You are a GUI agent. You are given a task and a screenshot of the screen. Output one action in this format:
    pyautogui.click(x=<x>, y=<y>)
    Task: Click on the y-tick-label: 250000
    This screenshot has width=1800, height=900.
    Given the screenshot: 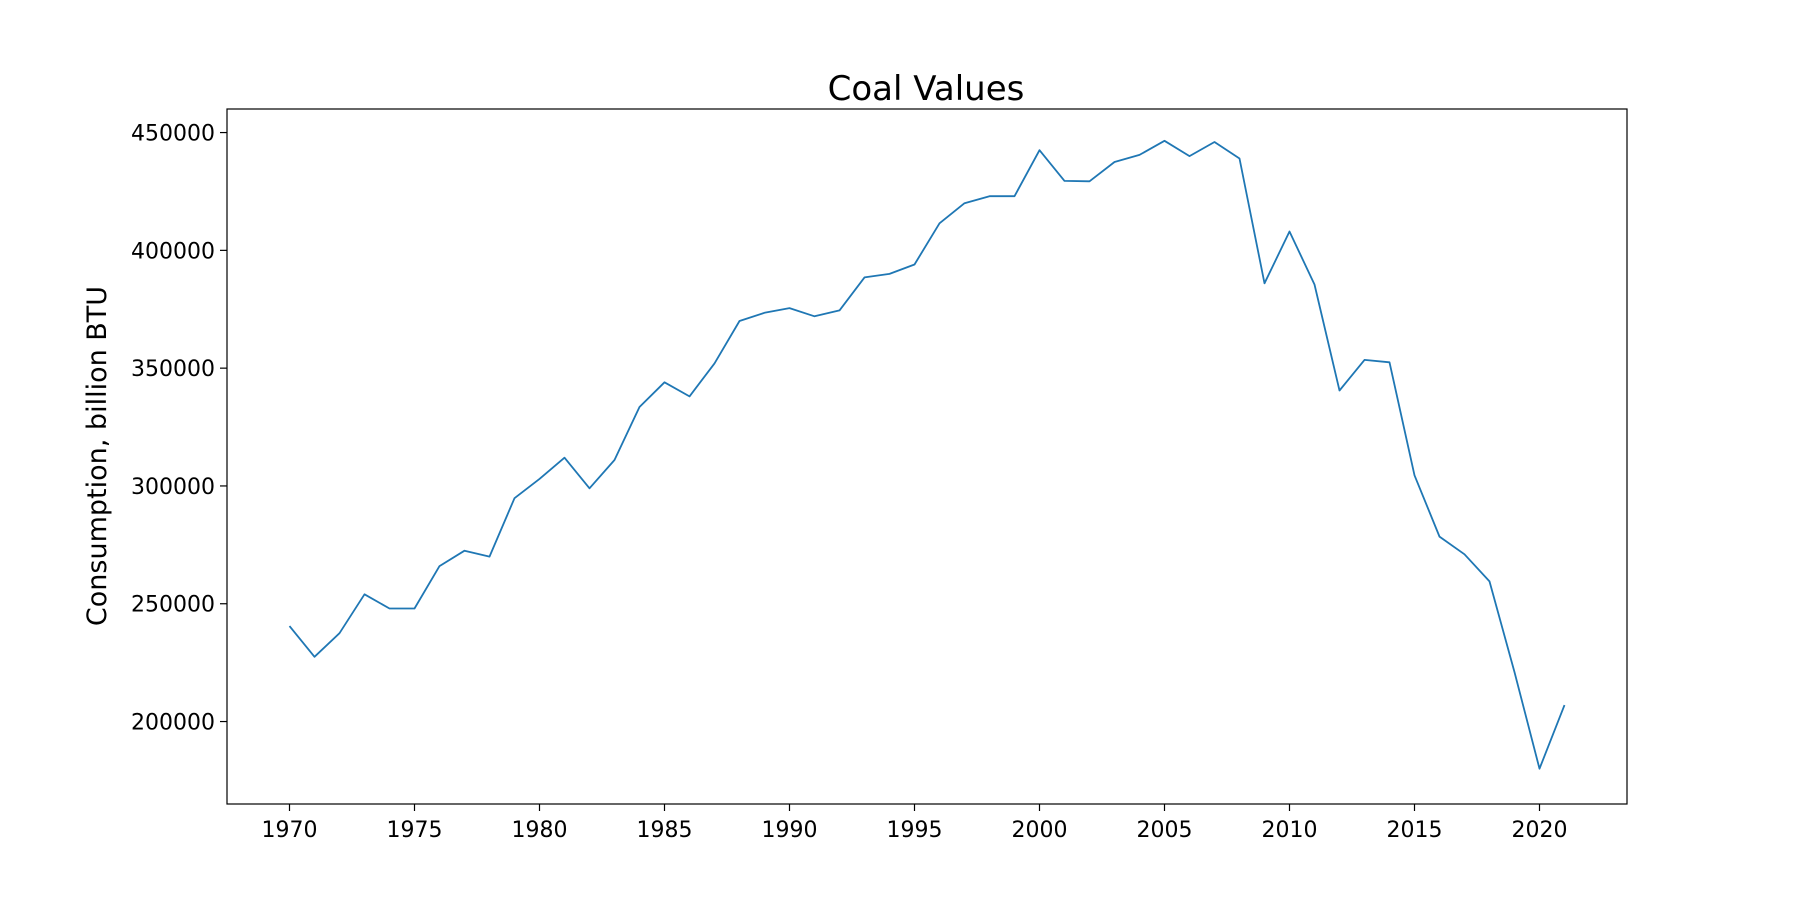 What is the action you would take?
    pyautogui.click(x=173, y=605)
    